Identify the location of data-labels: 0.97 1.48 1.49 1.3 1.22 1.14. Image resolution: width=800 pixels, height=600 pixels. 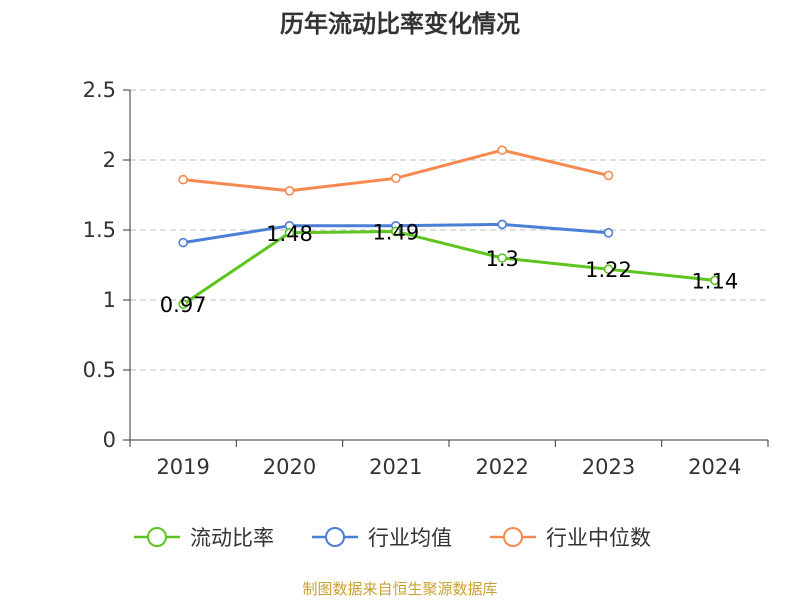
(449, 268).